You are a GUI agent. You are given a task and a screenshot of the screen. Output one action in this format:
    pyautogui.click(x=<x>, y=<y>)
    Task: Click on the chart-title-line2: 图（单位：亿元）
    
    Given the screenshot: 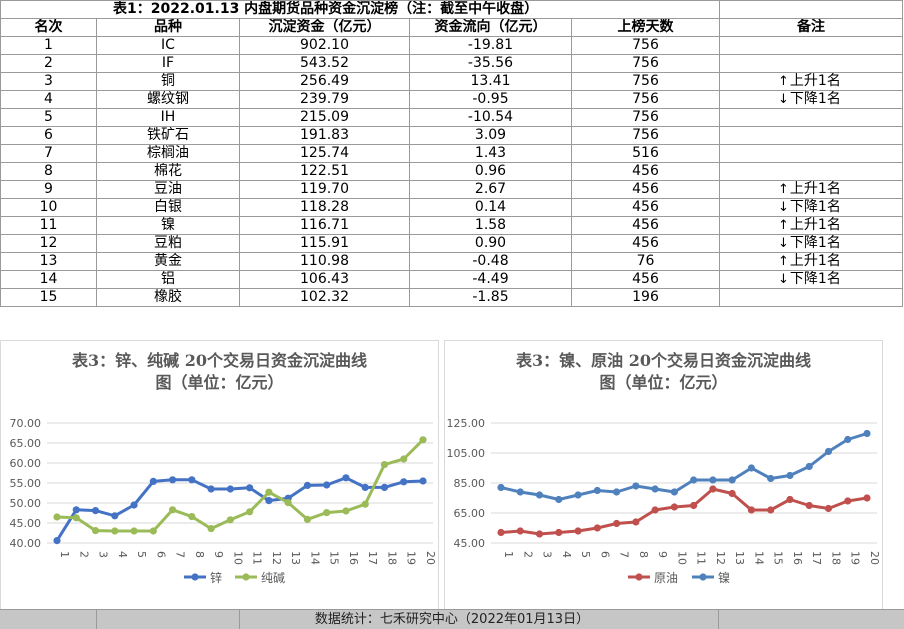 What is the action you would take?
    pyautogui.click(x=663, y=382)
    